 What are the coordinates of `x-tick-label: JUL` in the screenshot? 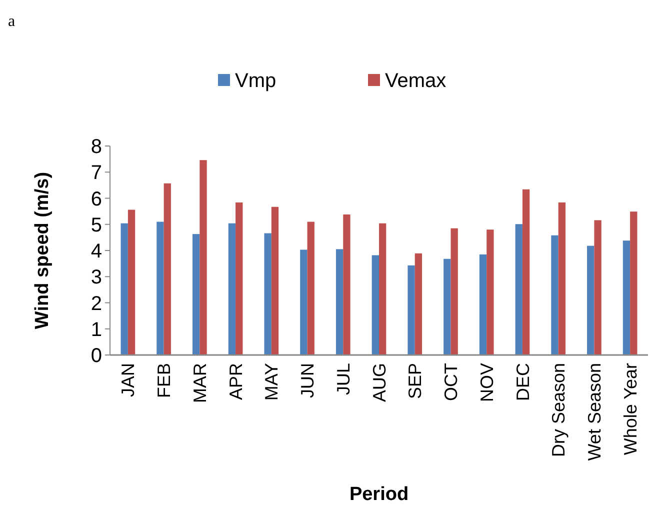 It's located at (343, 379).